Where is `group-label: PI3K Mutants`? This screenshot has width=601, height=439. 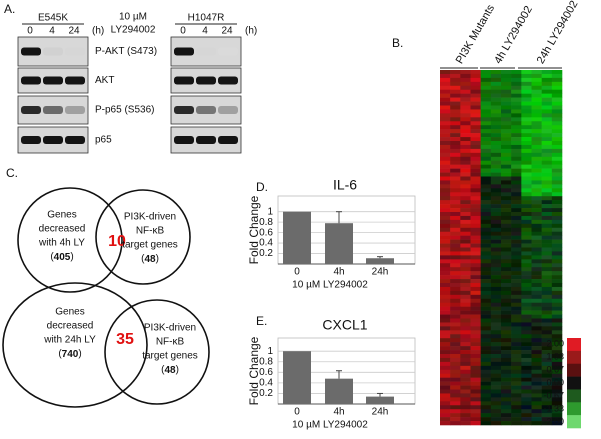
group-label: PI3K Mutants is located at coordinates (476, 34).